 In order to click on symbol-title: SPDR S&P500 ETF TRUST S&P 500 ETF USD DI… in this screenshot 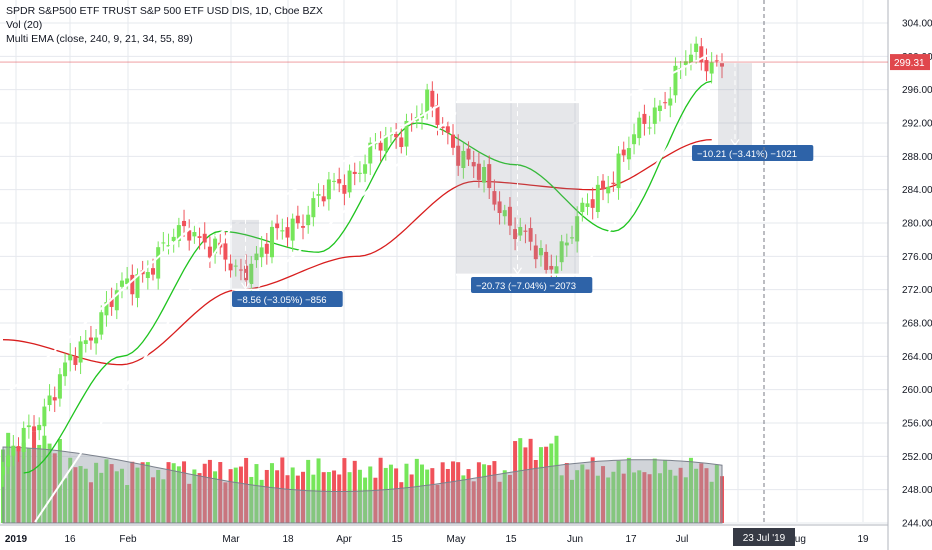, I will do `click(164, 11)`.